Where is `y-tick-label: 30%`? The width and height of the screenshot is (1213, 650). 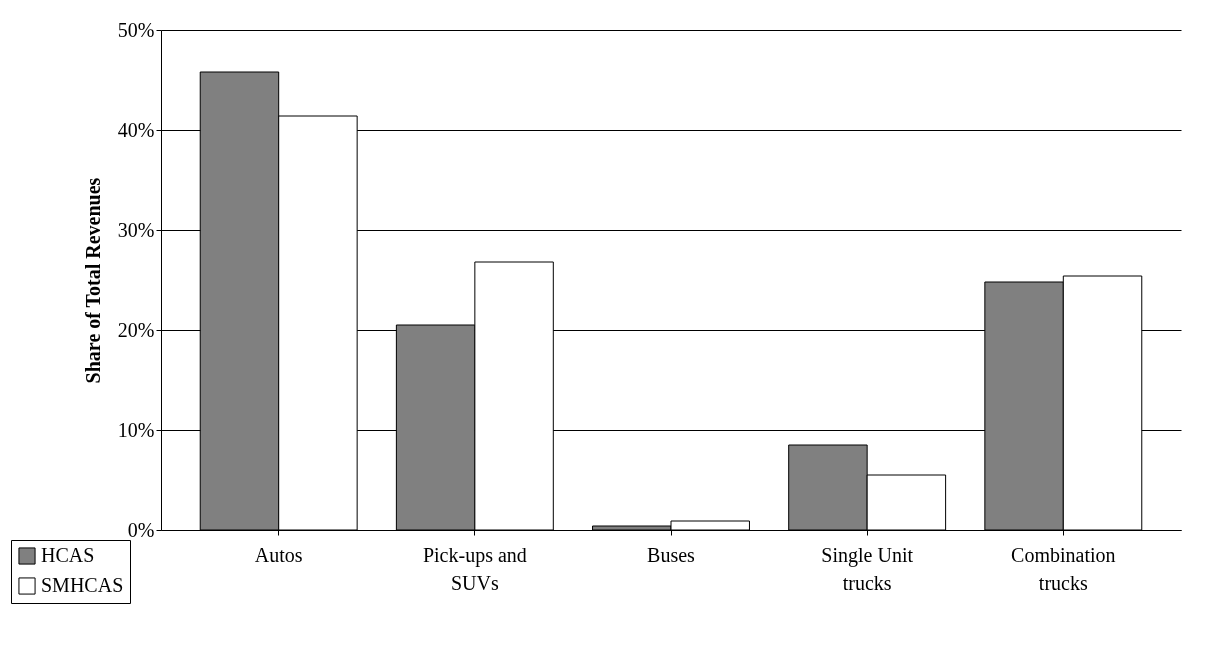
y-tick-label: 30% is located at coordinates (136, 229).